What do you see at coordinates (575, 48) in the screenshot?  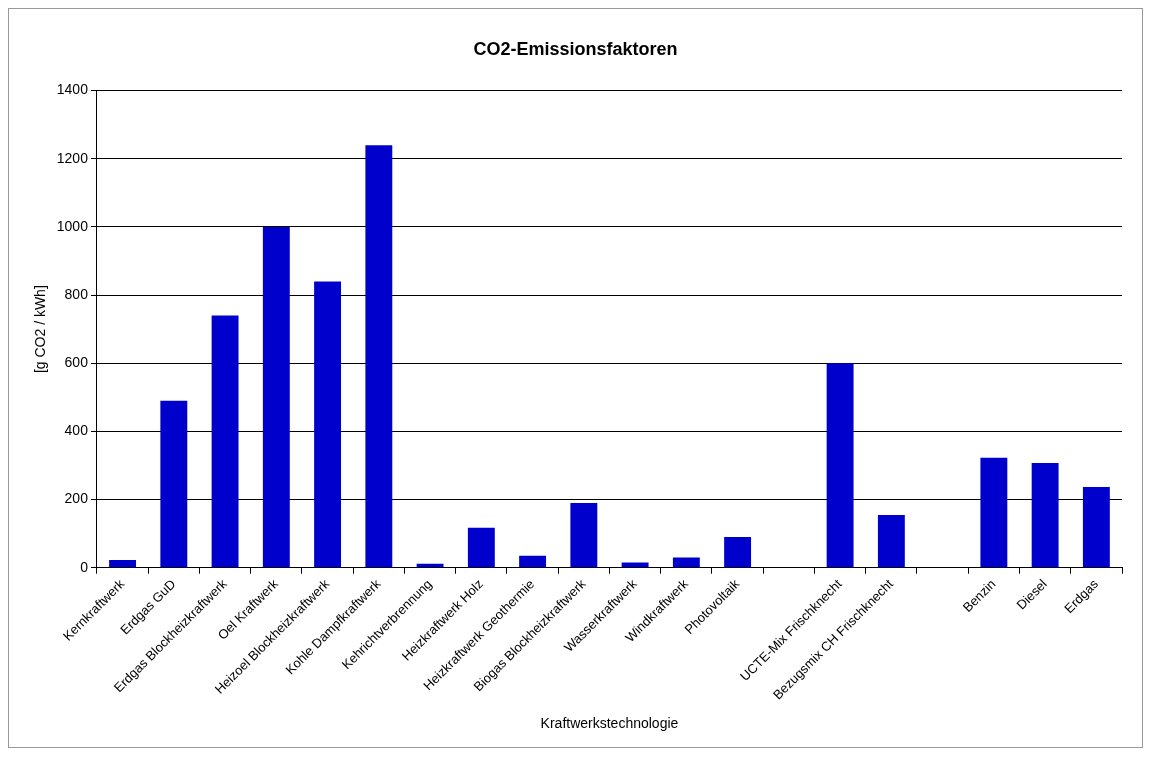 I see `chart-title: CO2-Emissionsfaktoren` at bounding box center [575, 48].